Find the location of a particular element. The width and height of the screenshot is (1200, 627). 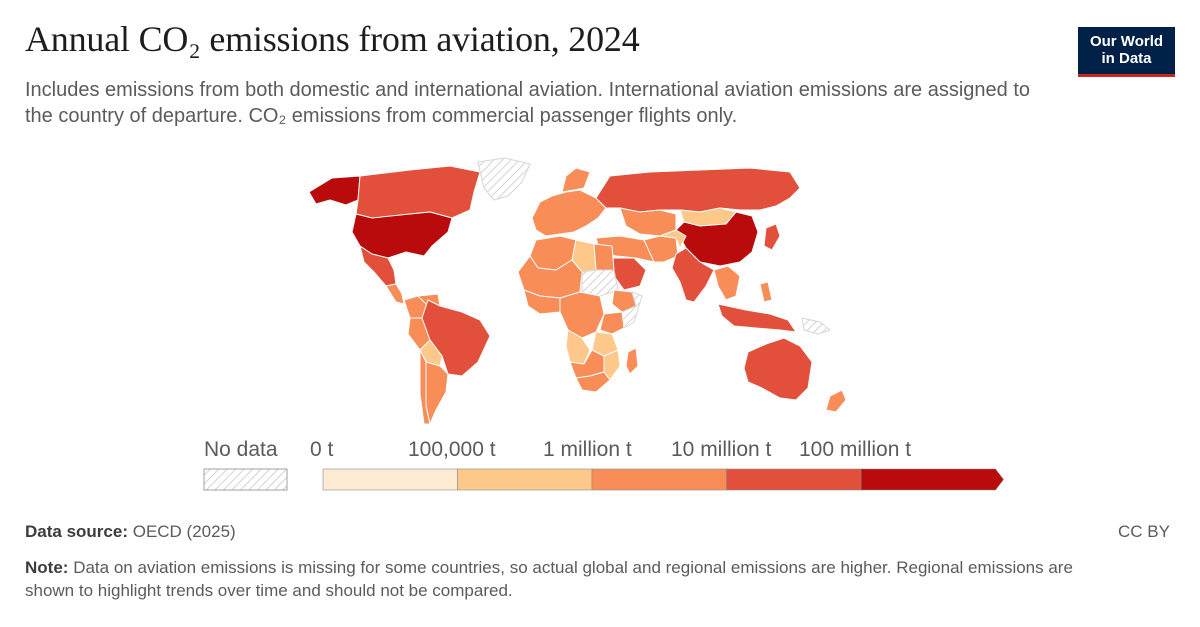

legend-bin-label: 1 million t is located at coordinates (587, 449).